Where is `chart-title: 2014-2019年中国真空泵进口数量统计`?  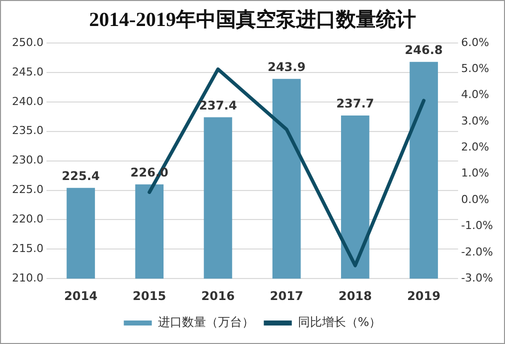 chart-title: 2014-2019年中国真空泵进口数量统计 is located at coordinates (252, 20).